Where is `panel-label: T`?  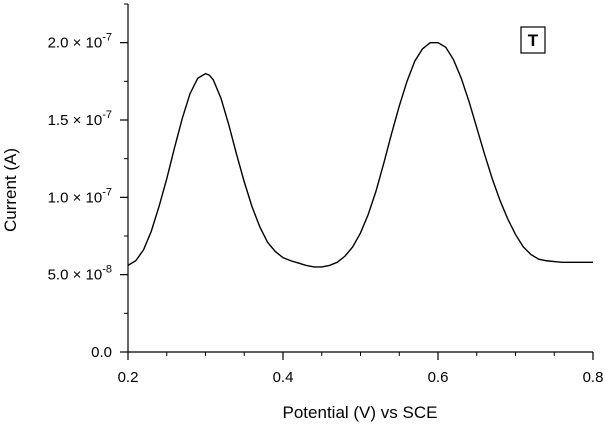 panel-label: T is located at coordinates (533, 40).